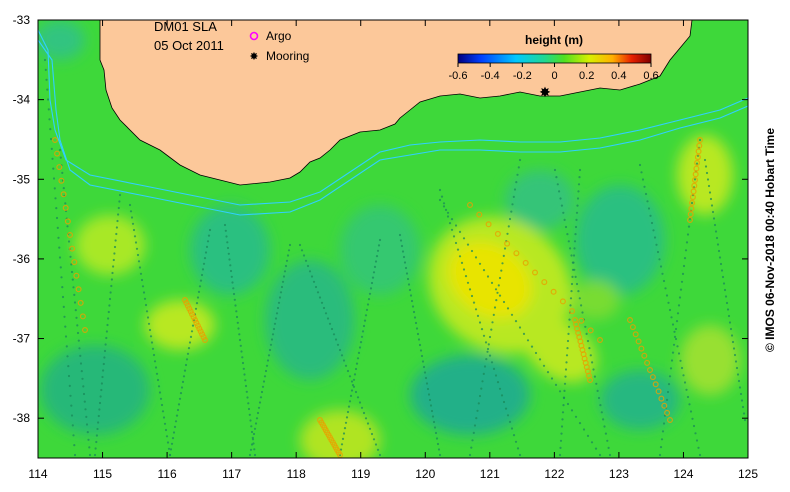  I want to click on argo-label: Argo, so click(279, 36).